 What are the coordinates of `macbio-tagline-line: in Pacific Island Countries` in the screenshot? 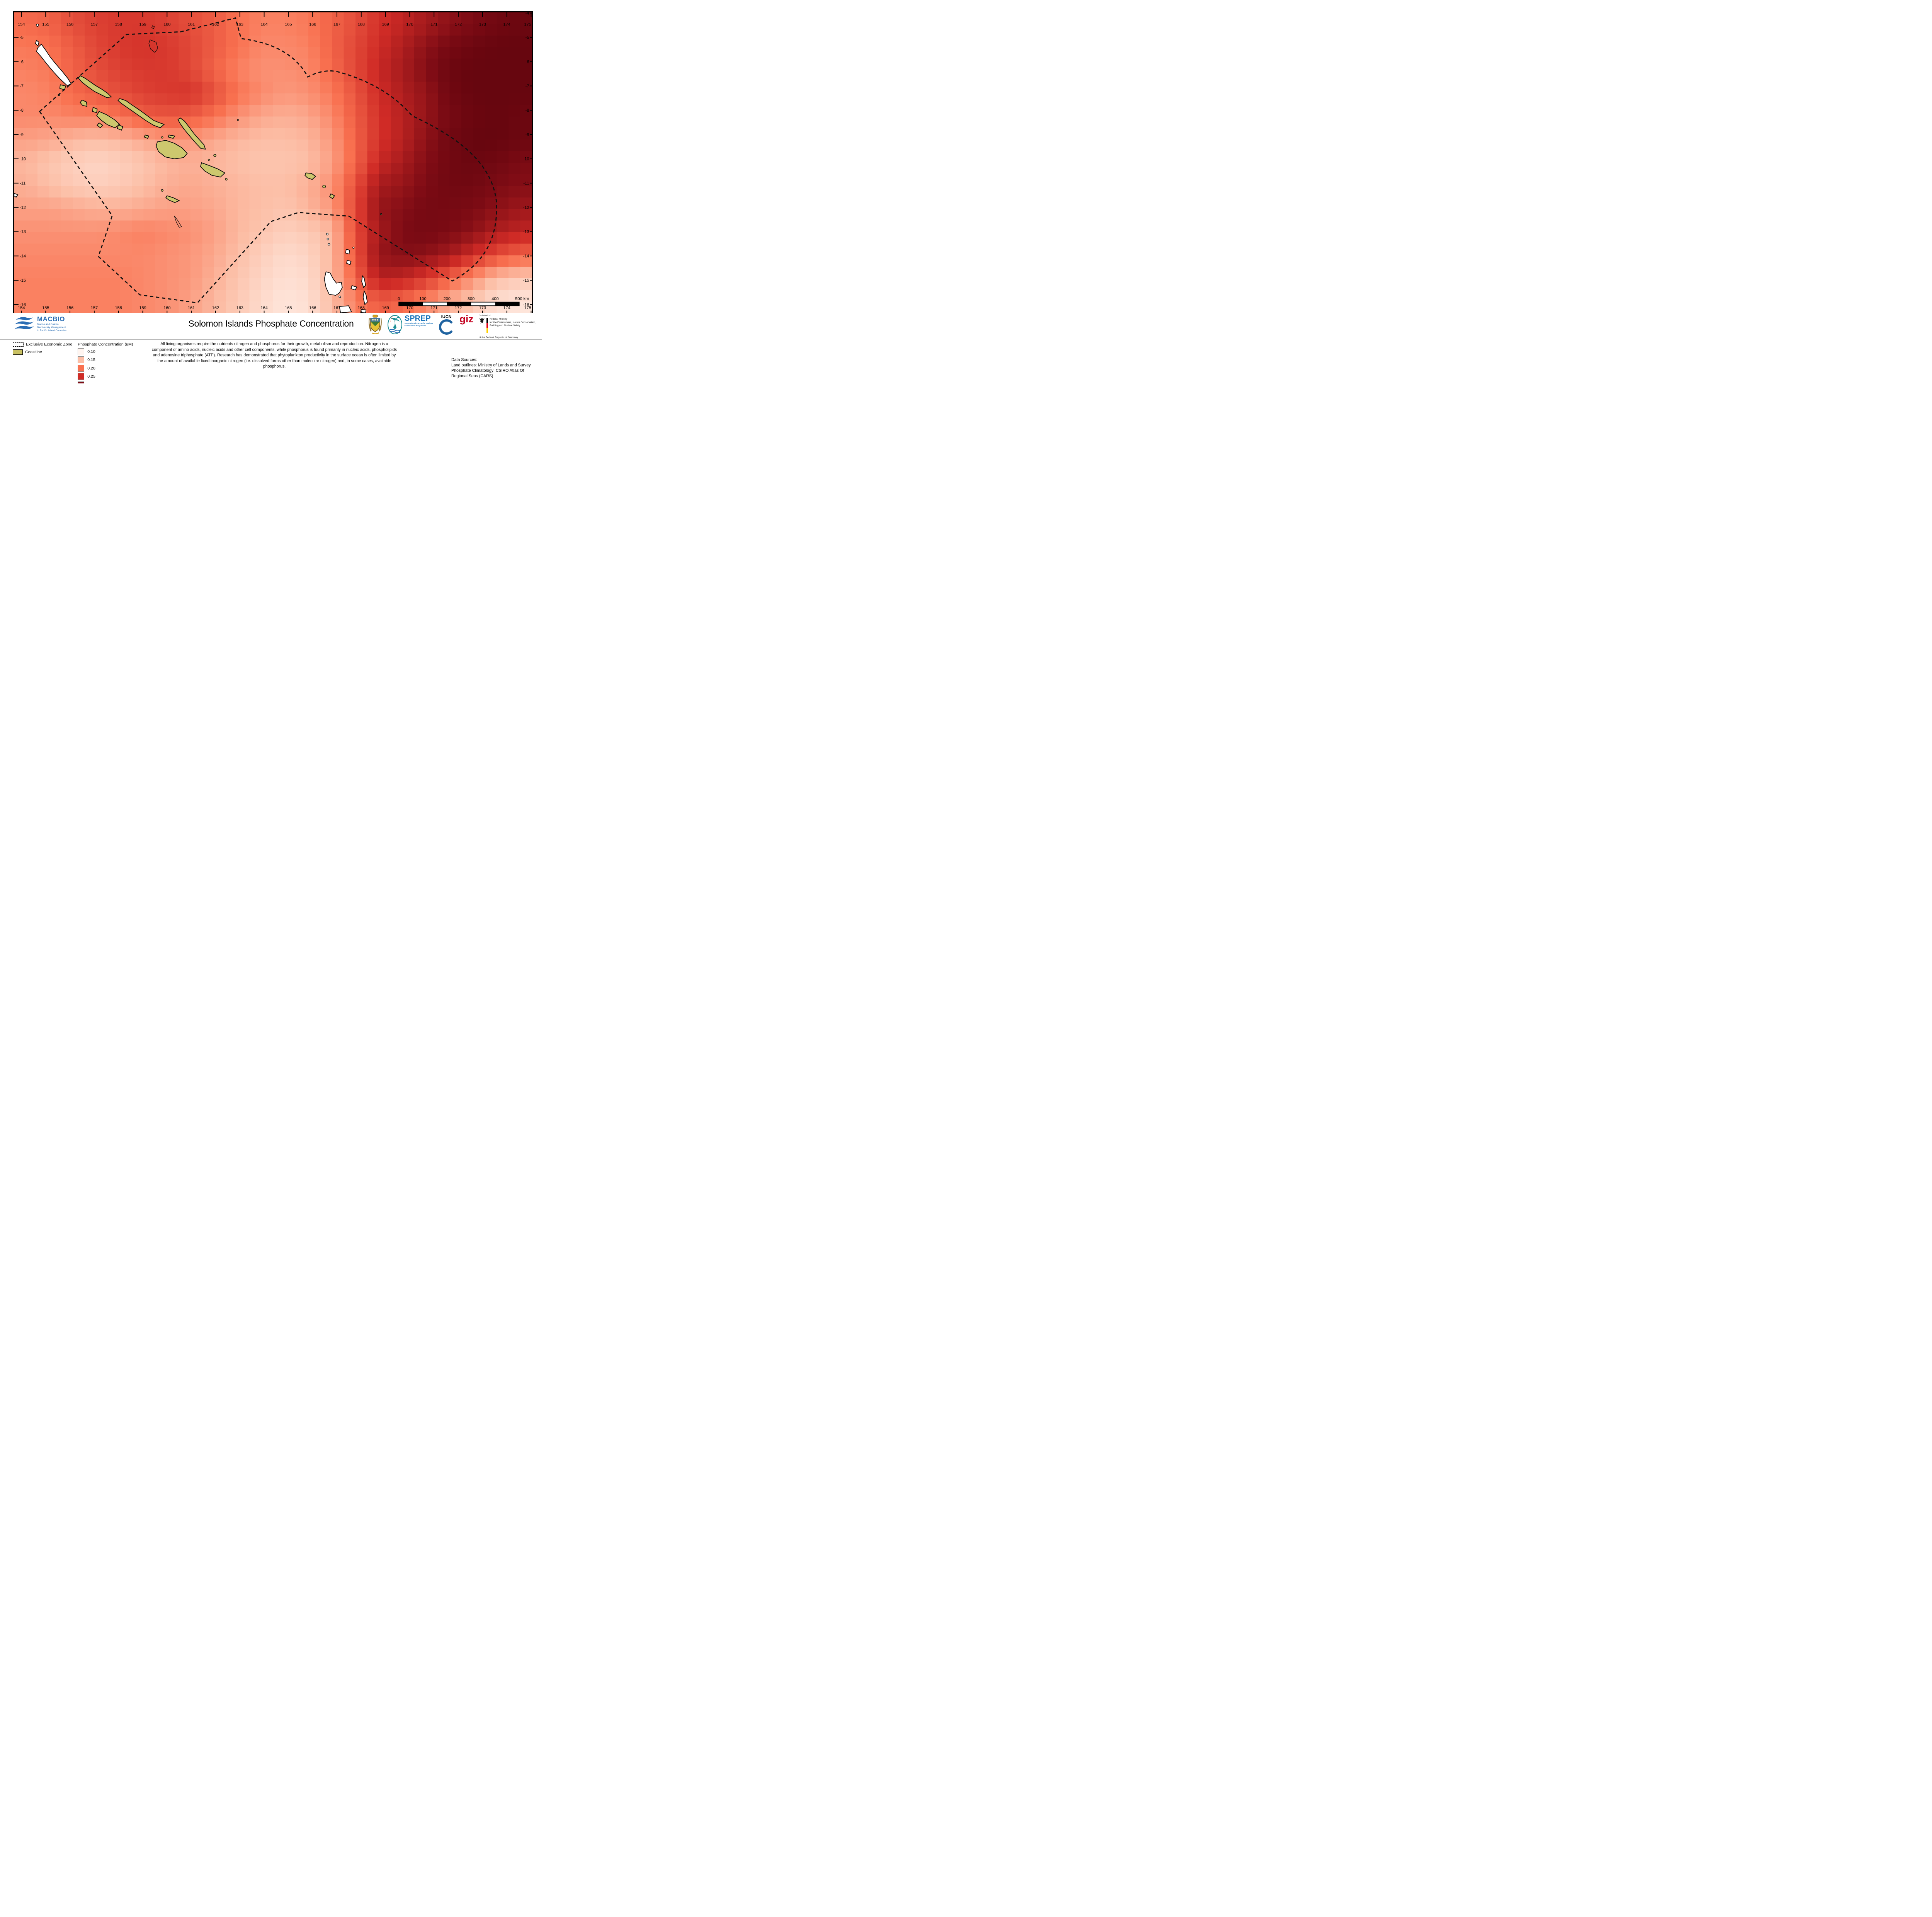 It's located at (51, 330).